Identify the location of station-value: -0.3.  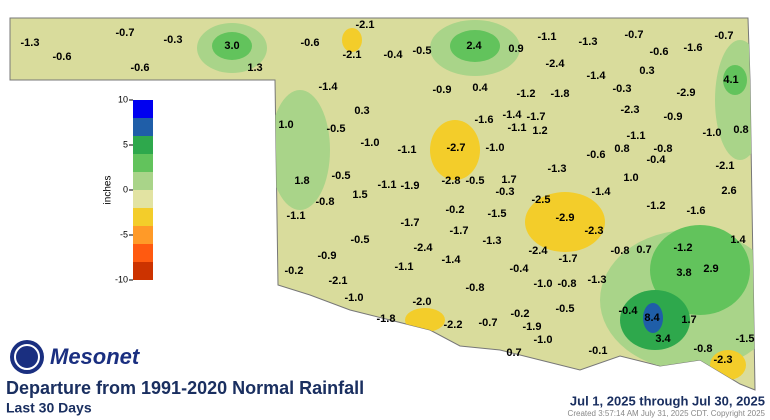
(173, 40).